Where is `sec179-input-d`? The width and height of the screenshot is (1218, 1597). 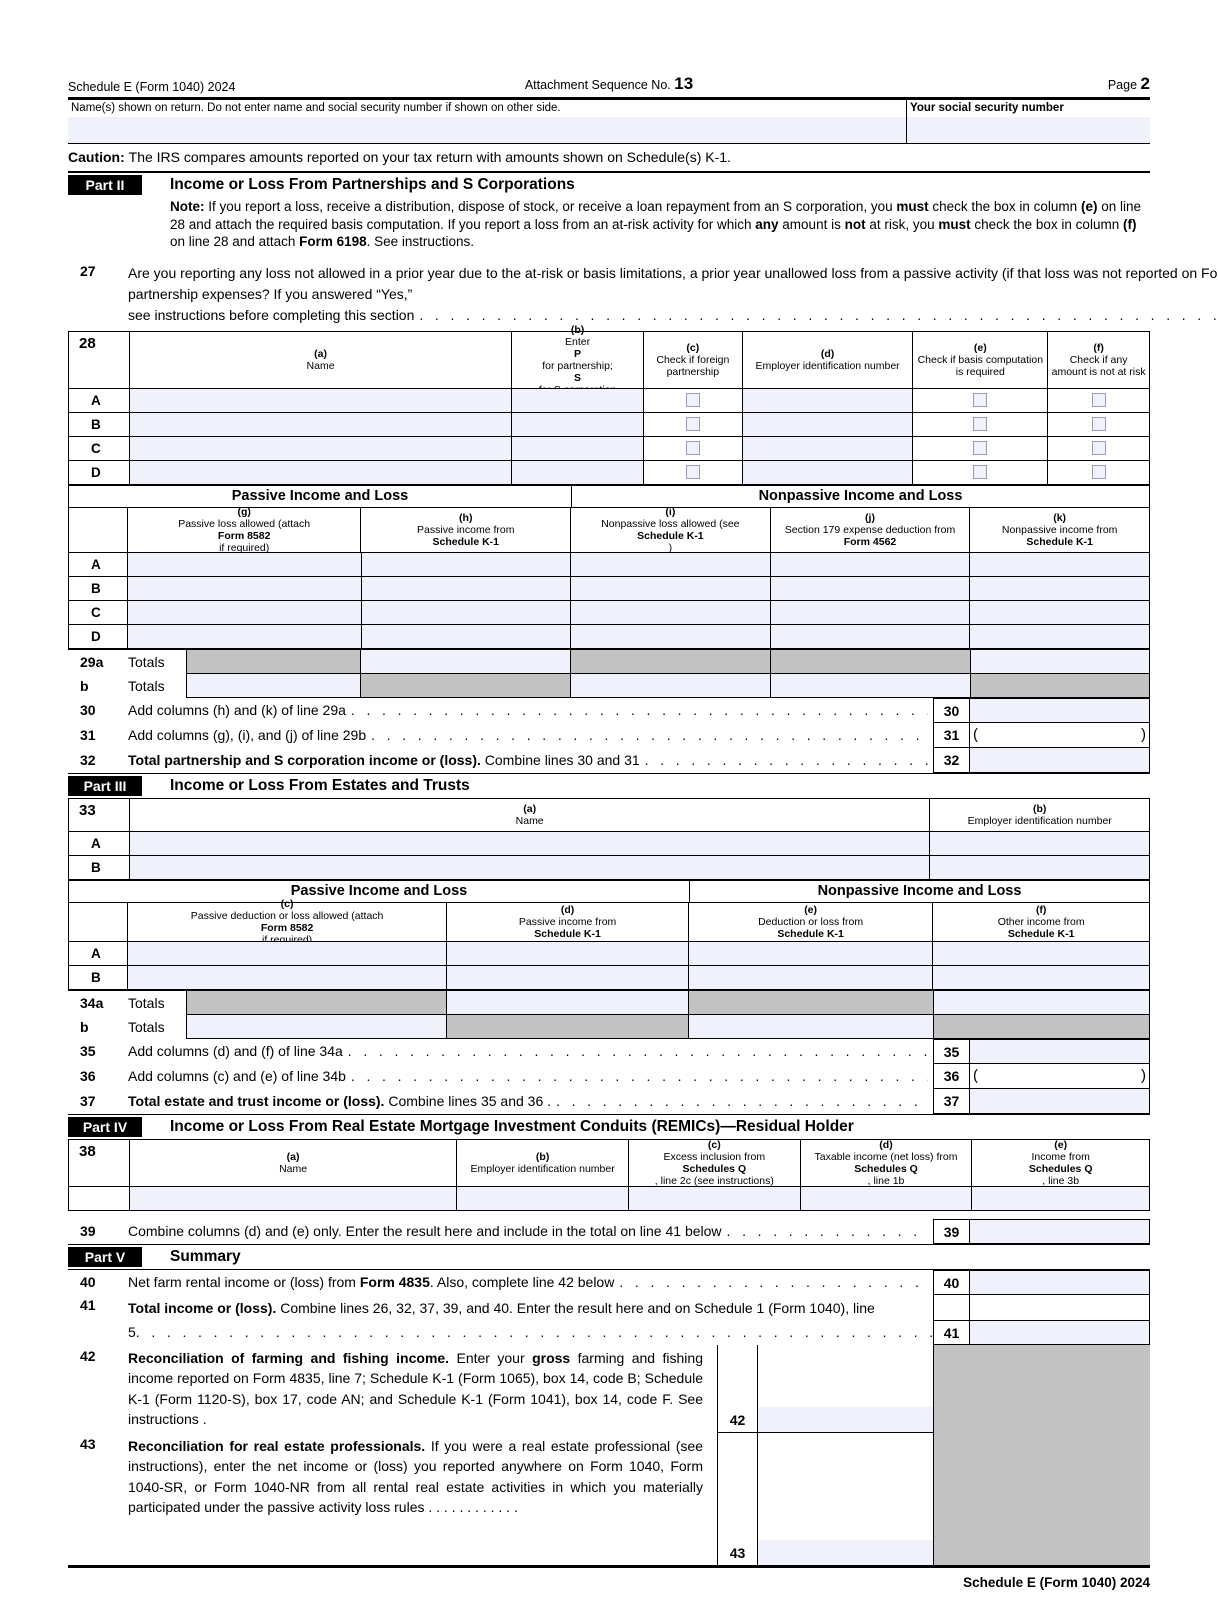
sec179-input-d is located at coordinates (869, 636).